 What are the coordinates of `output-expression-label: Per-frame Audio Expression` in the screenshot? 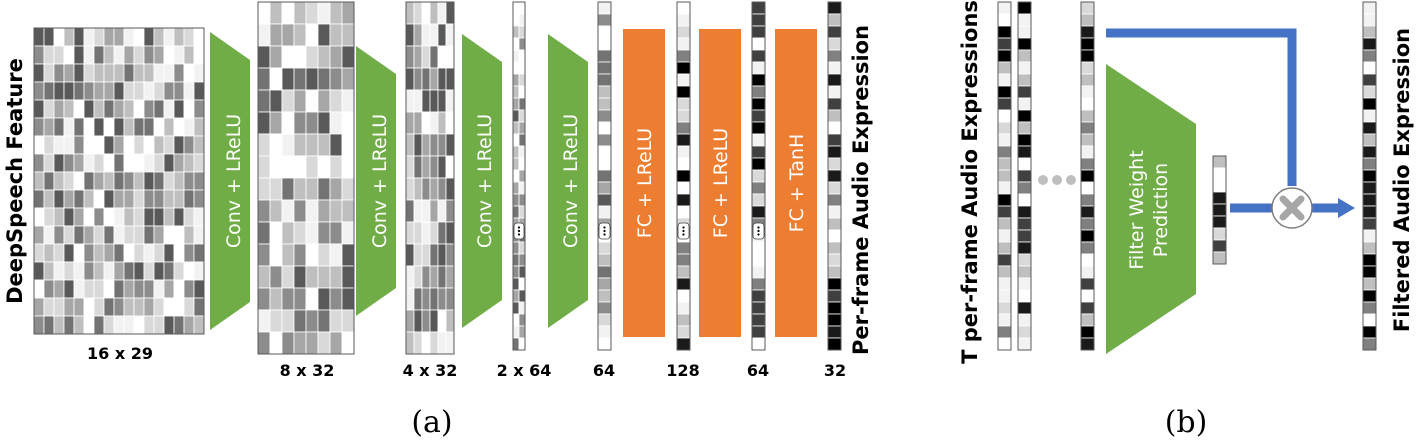 It's located at (861, 190).